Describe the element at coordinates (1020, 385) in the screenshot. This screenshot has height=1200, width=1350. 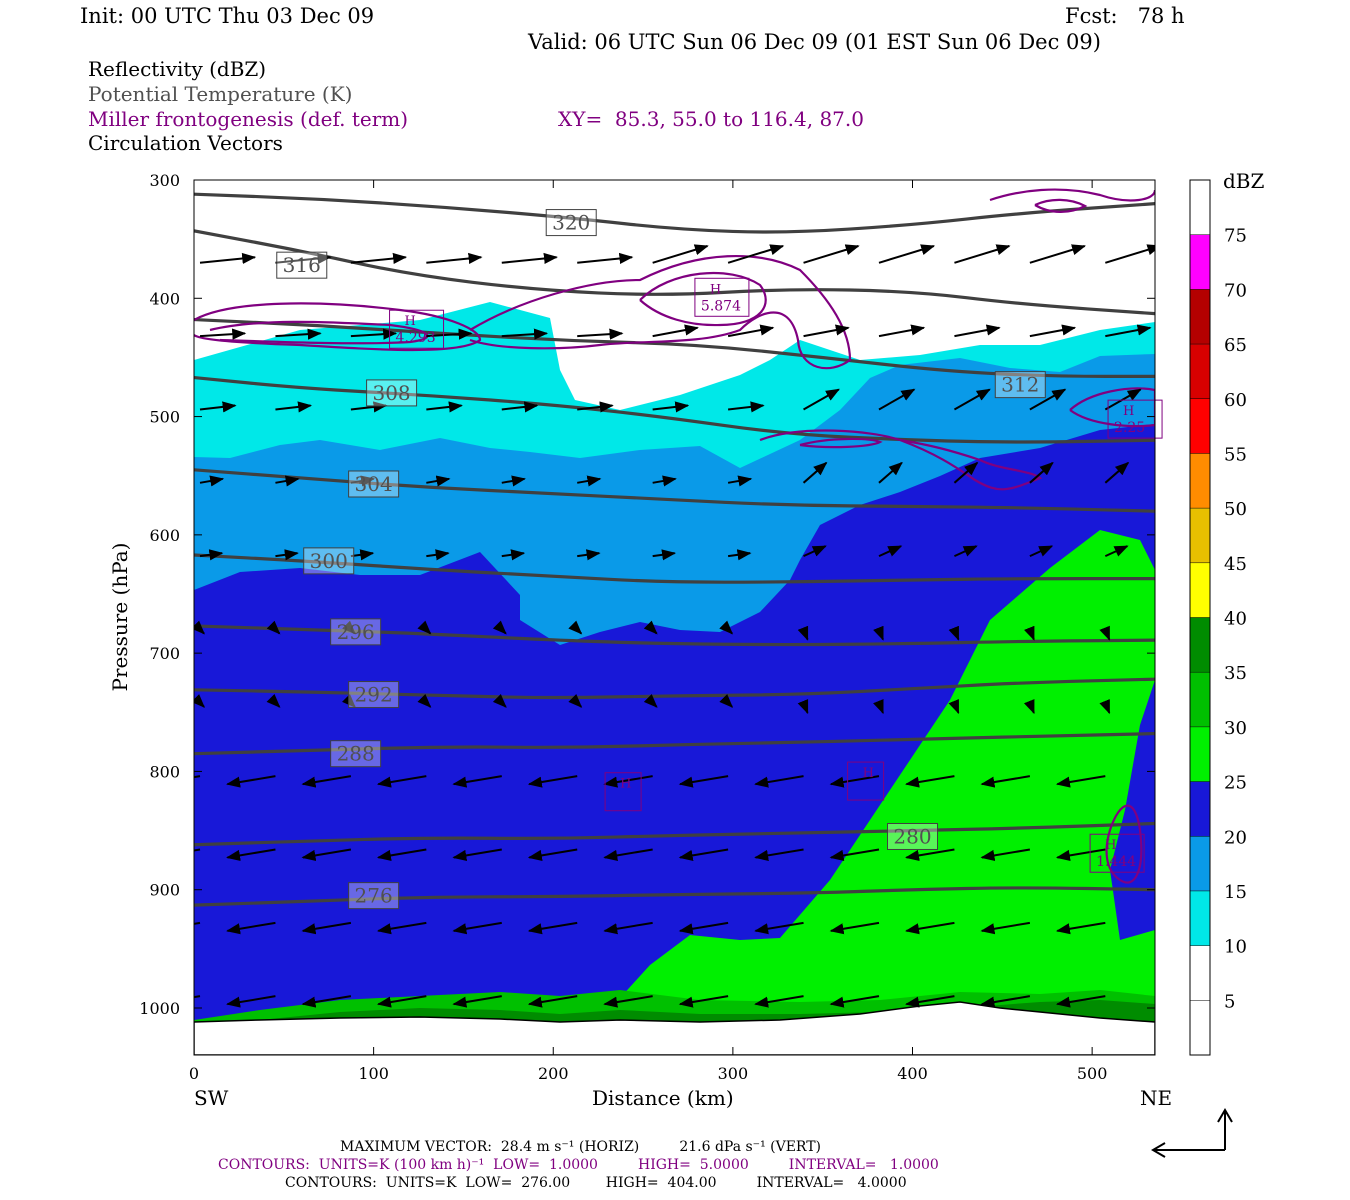
I see `theta-label-312: 312` at that location.